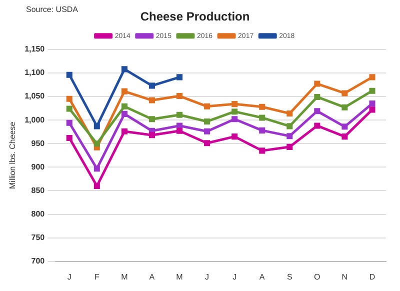 The image size is (400, 291). Describe the element at coordinates (13, 155) in the screenshot. I see `y-axis-title: Million lbs. Cheese` at that location.